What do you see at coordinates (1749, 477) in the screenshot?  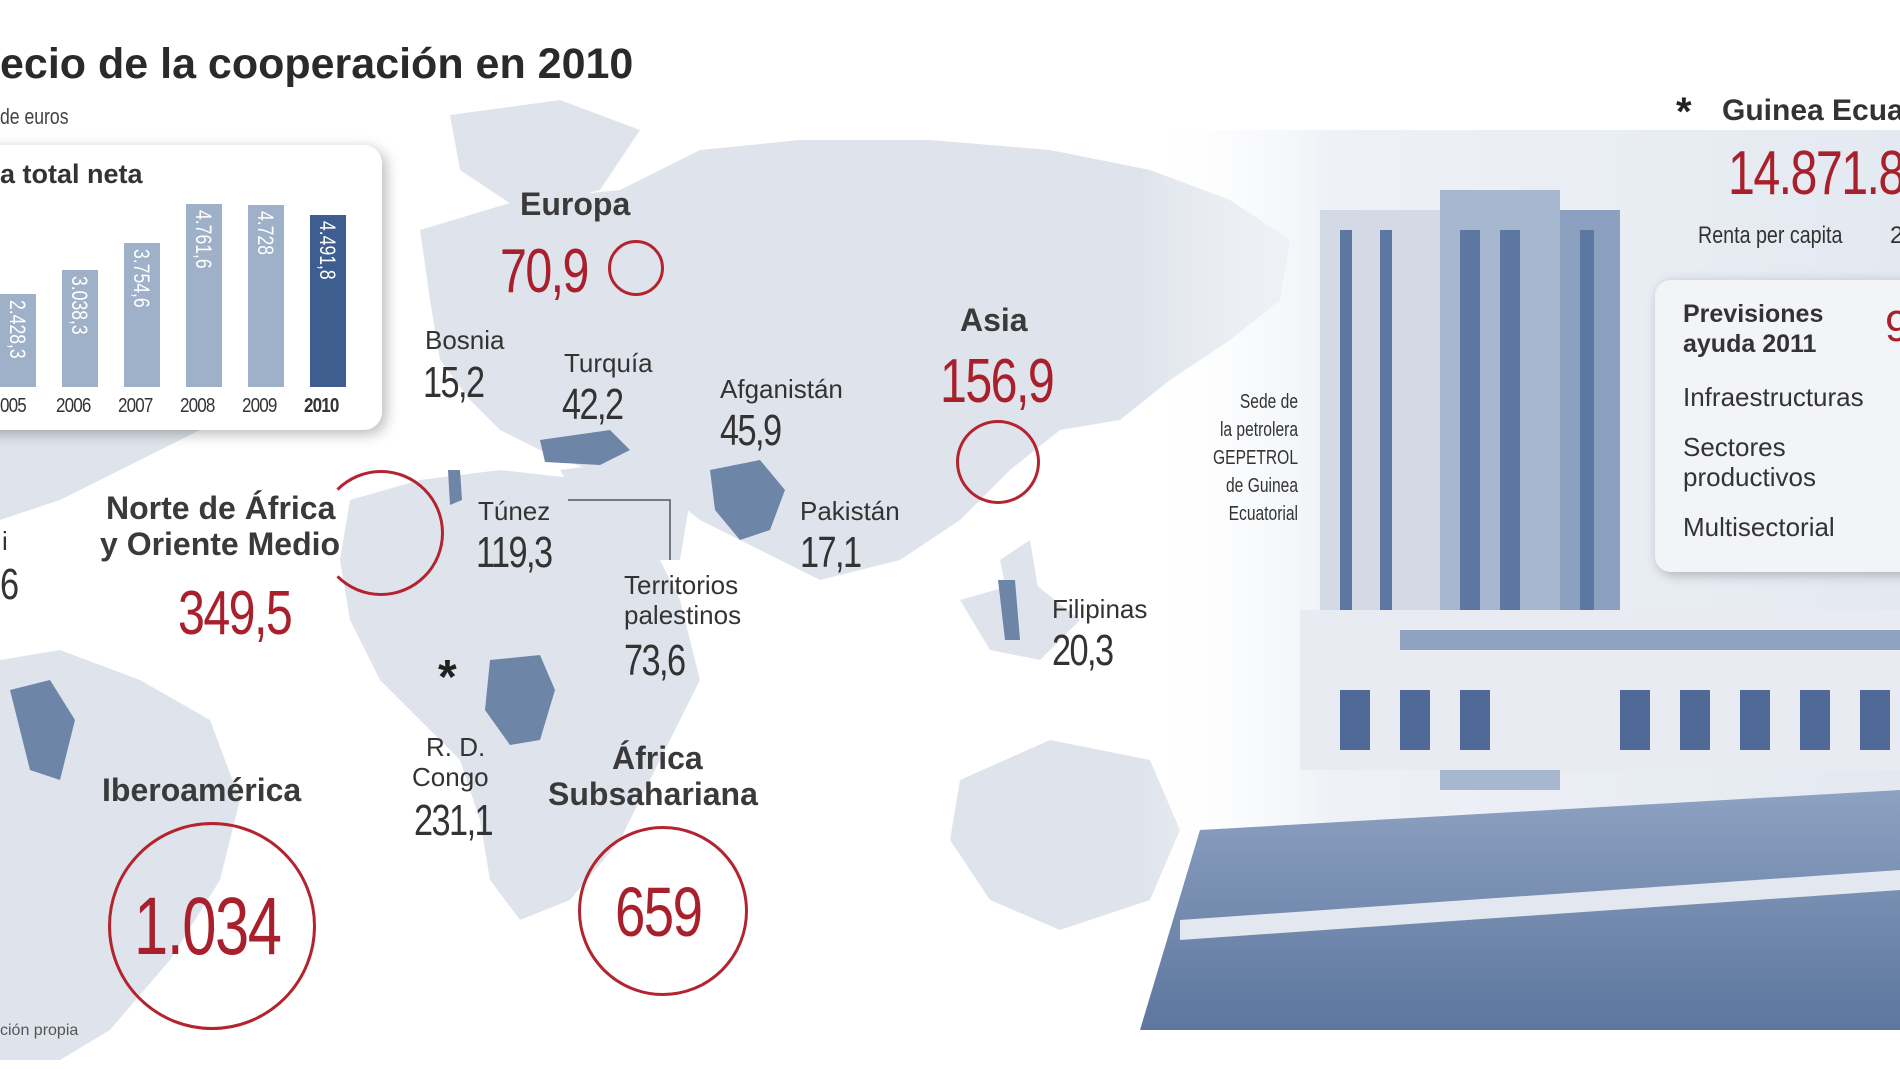 I see `panel-item-sectores-2: productivos` at bounding box center [1749, 477].